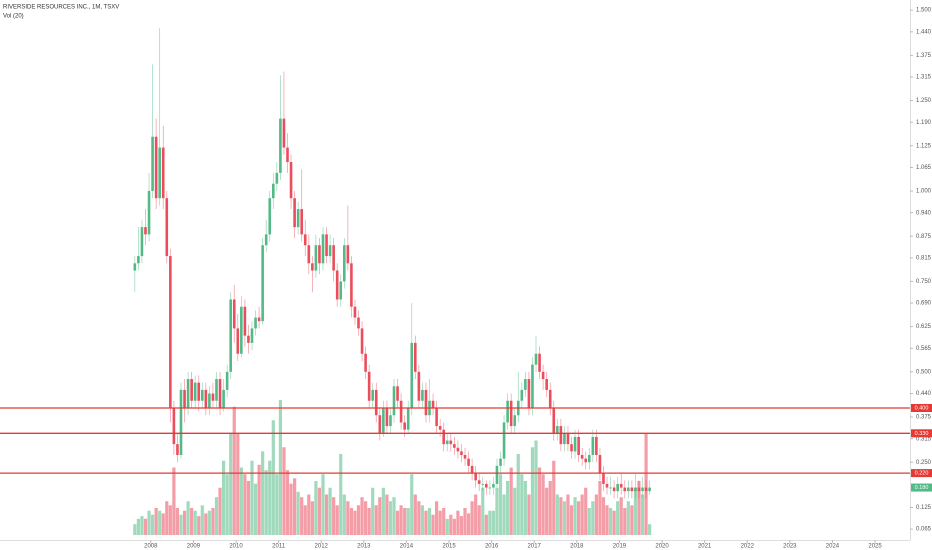 This screenshot has width=932, height=550. What do you see at coordinates (924, 439) in the screenshot?
I see `y-tick-label: 0.315` at bounding box center [924, 439].